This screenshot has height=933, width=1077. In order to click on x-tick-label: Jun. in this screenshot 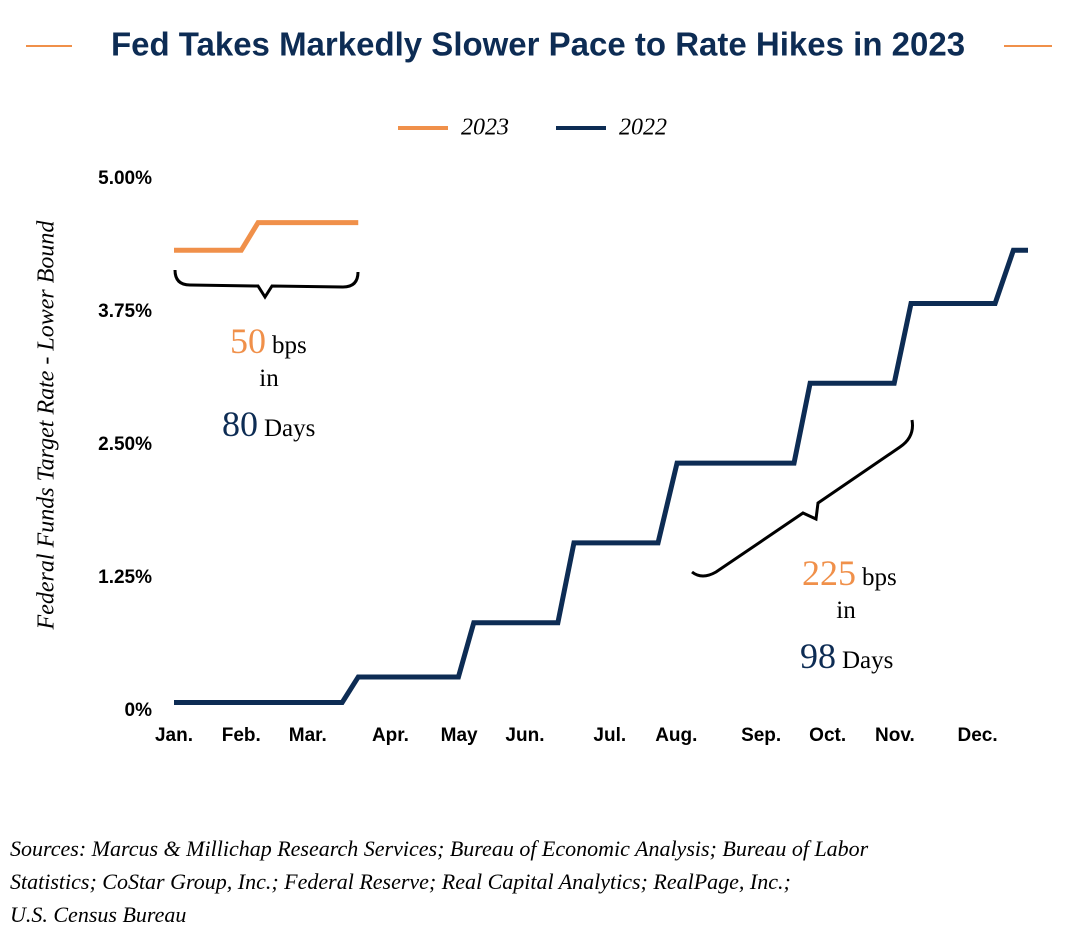, I will do `click(524, 735)`.